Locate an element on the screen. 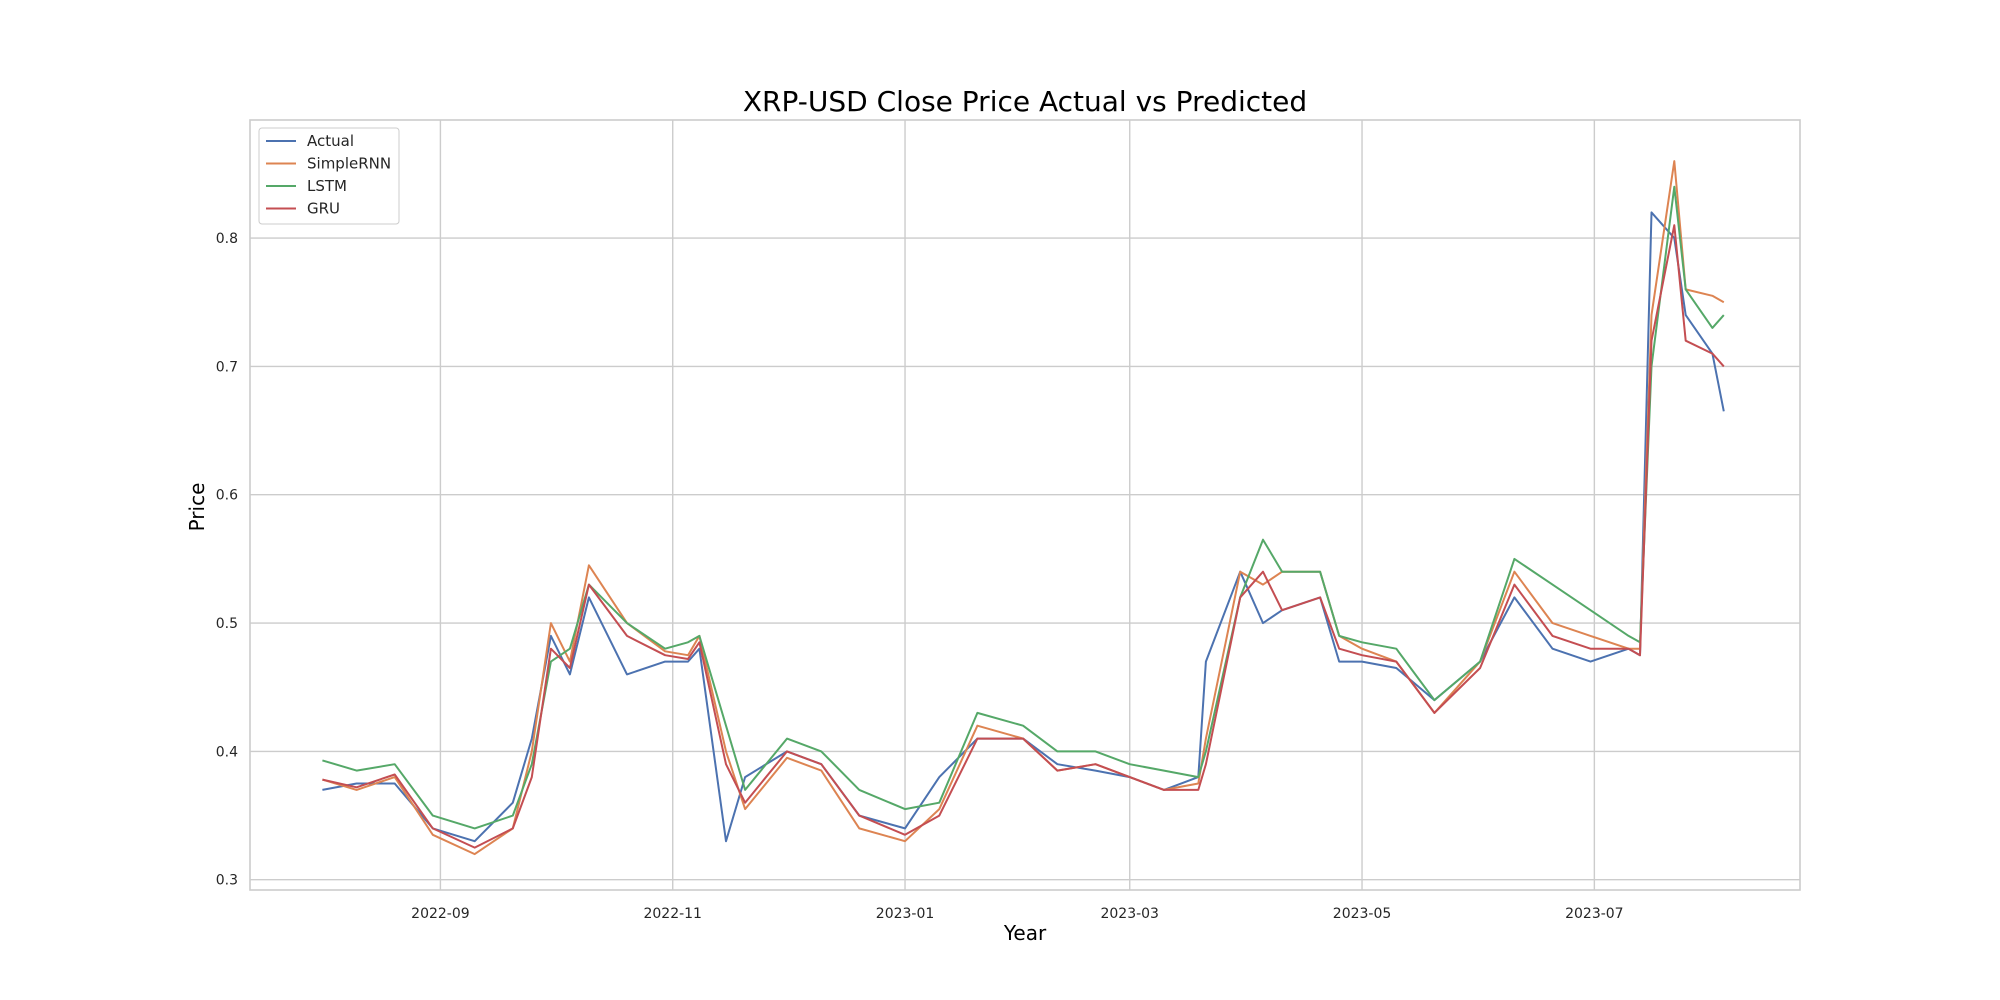 The height and width of the screenshot is (1000, 2000). x-tick-label: 2022-11 is located at coordinates (672, 914).